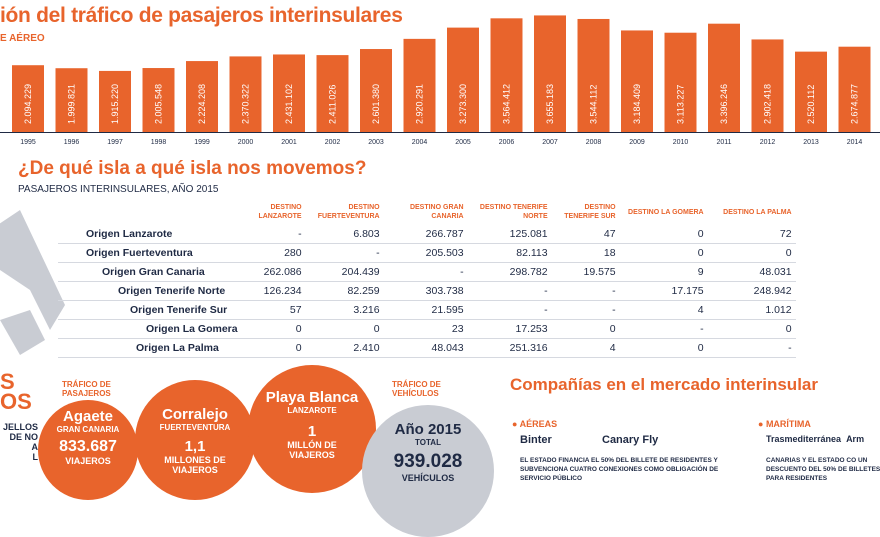 This screenshot has height=537, width=880. Describe the element at coordinates (550, 104) in the screenshot. I see `bar-value-label: 3.655.183` at that location.